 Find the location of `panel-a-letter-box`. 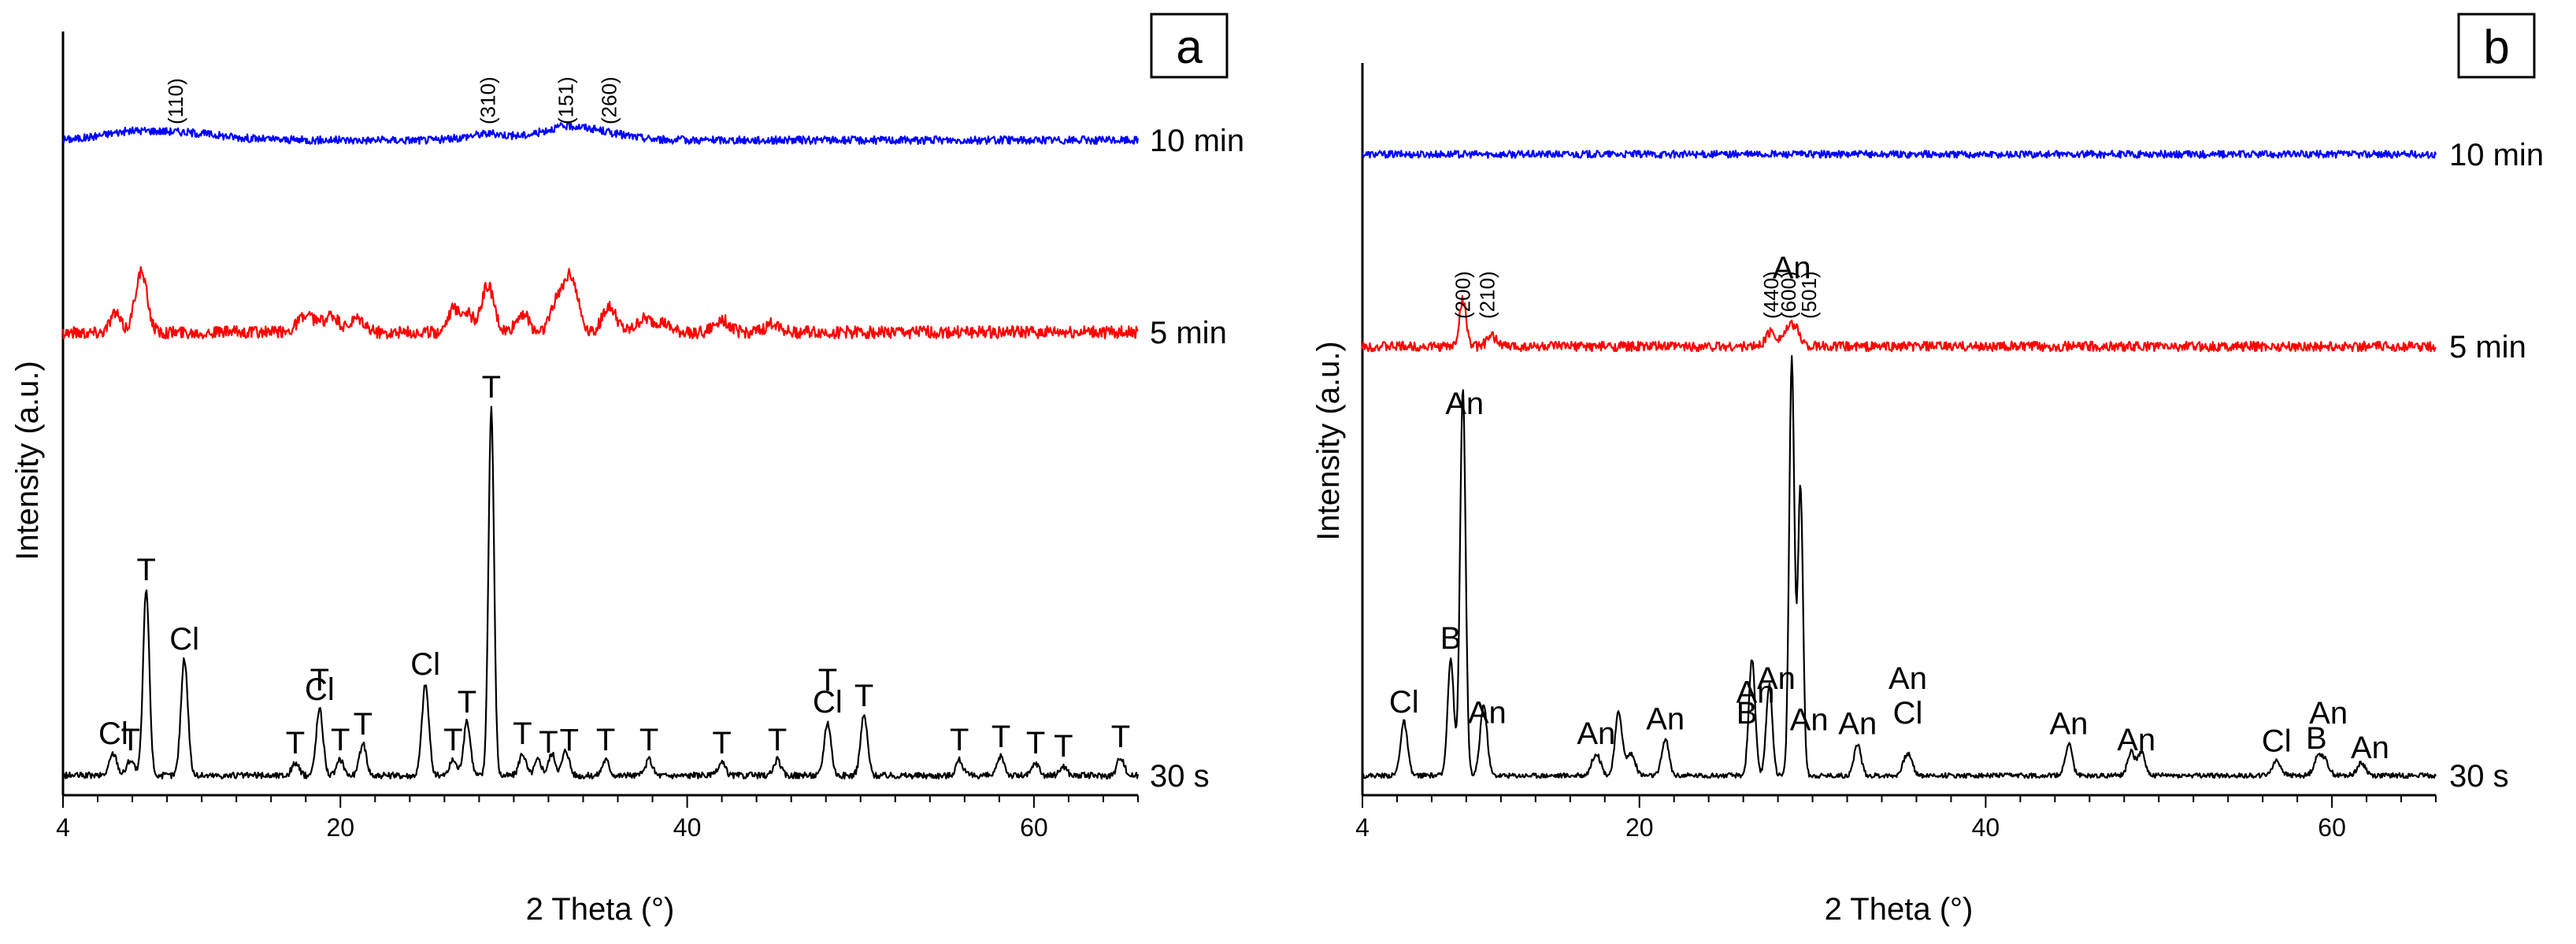

panel-a-letter-box is located at coordinates (1189, 46).